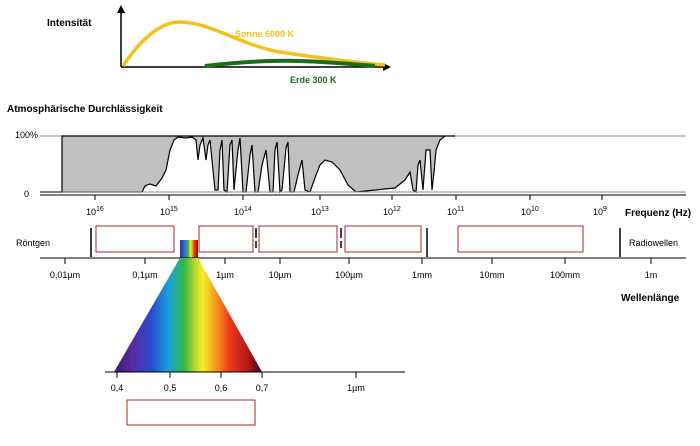  Describe the element at coordinates (26, 194) in the screenshot. I see `transmission-y-bottom-label: 0` at that location.